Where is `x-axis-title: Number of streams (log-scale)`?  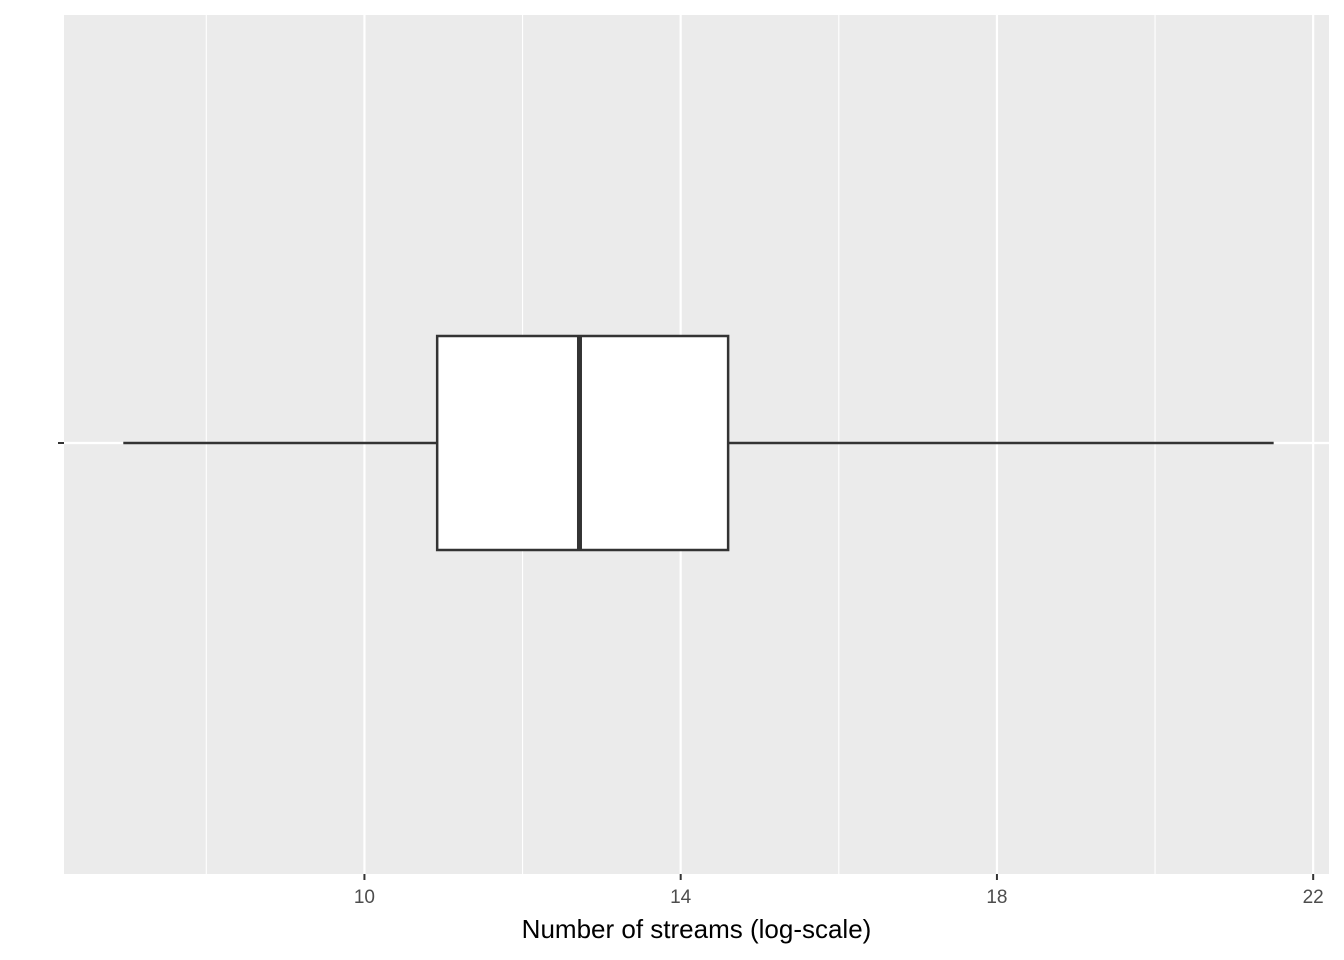
x-axis-title: Number of streams (log-scale) is located at coordinates (697, 929).